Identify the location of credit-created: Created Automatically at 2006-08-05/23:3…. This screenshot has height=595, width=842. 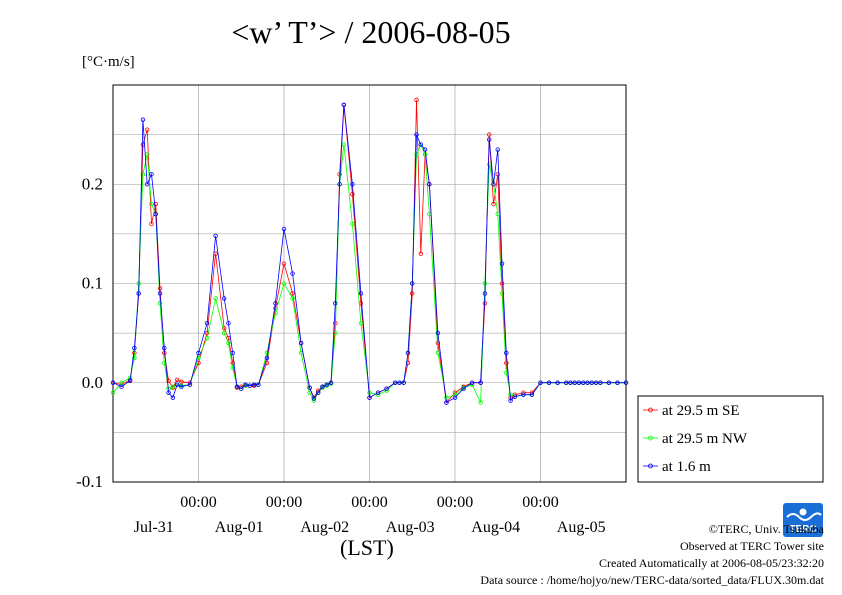
(711, 563).